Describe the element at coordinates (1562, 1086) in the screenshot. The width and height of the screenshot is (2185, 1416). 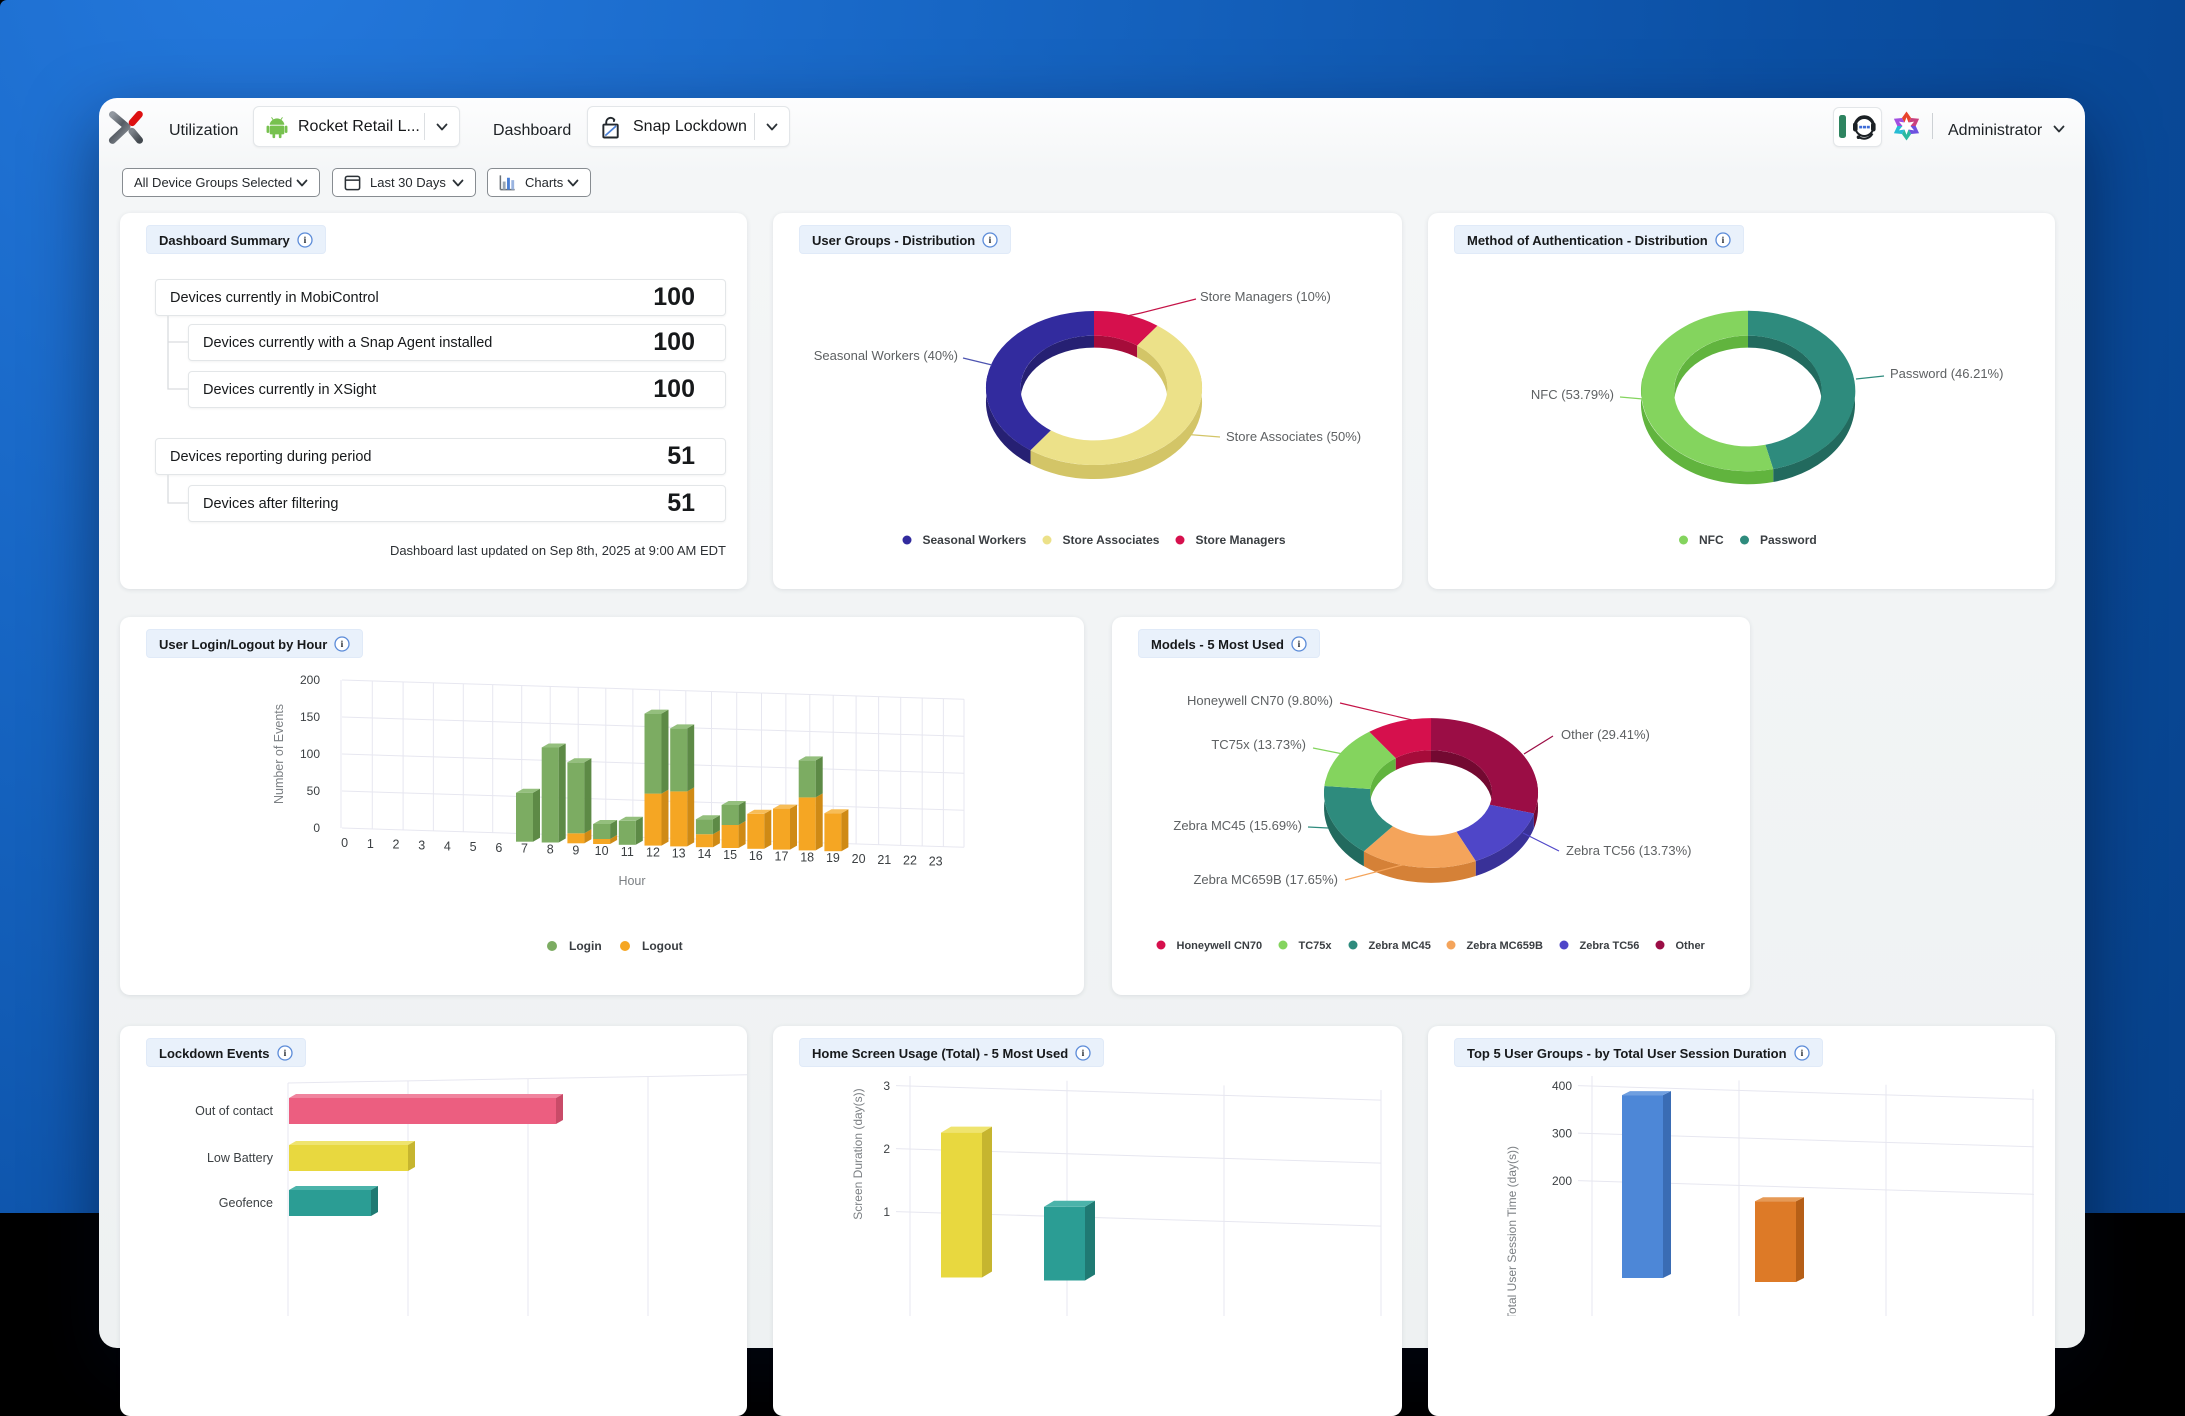
I see `svg-text: 400` at that location.